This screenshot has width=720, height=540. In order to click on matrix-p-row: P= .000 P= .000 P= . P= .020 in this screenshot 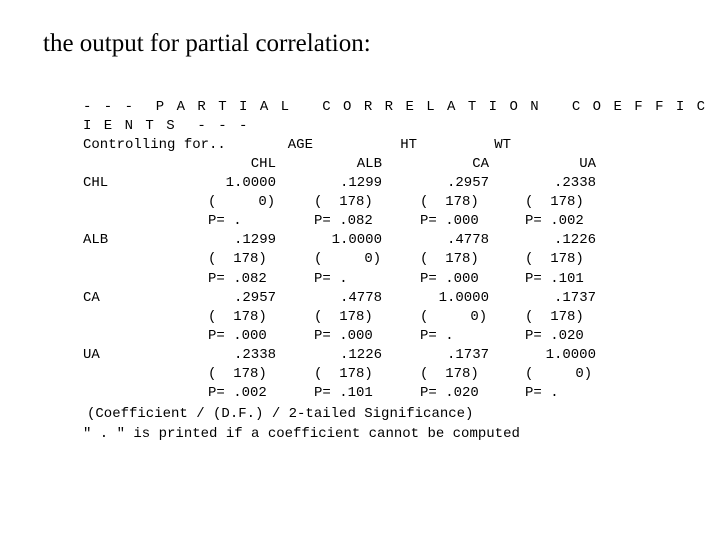, I will do `click(401, 336)`.